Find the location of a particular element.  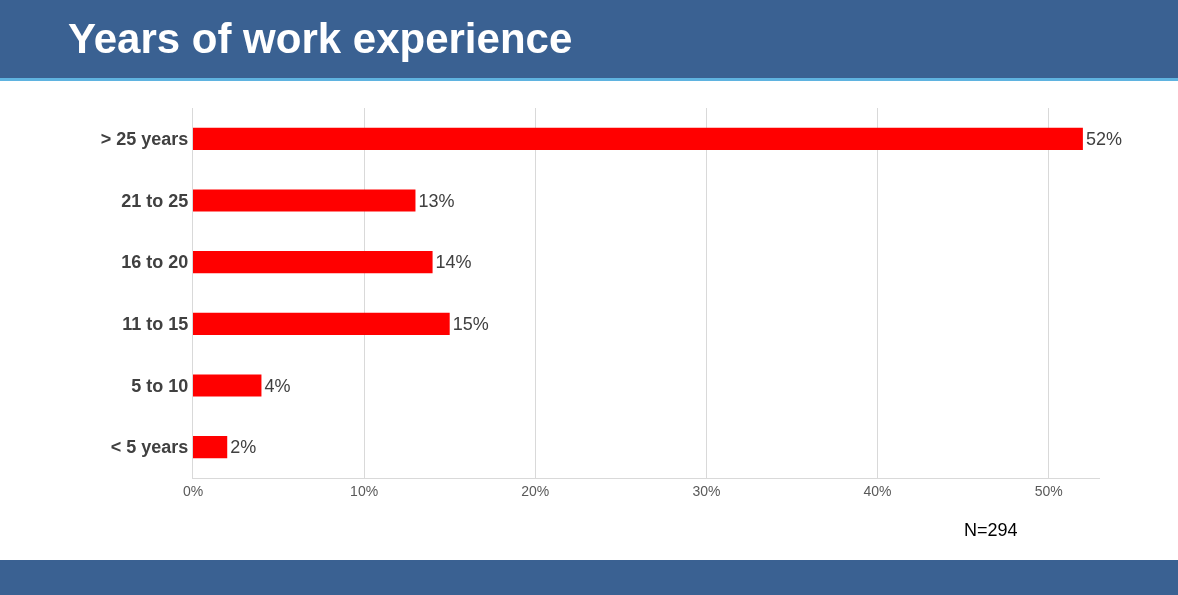

x-tick-label: 0% is located at coordinates (193, 490).